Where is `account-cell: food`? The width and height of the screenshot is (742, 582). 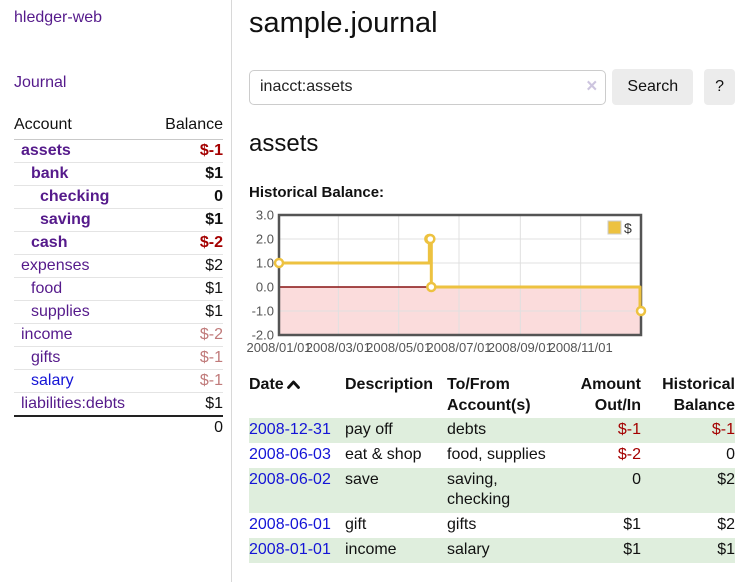 account-cell: food is located at coordinates (83, 289).